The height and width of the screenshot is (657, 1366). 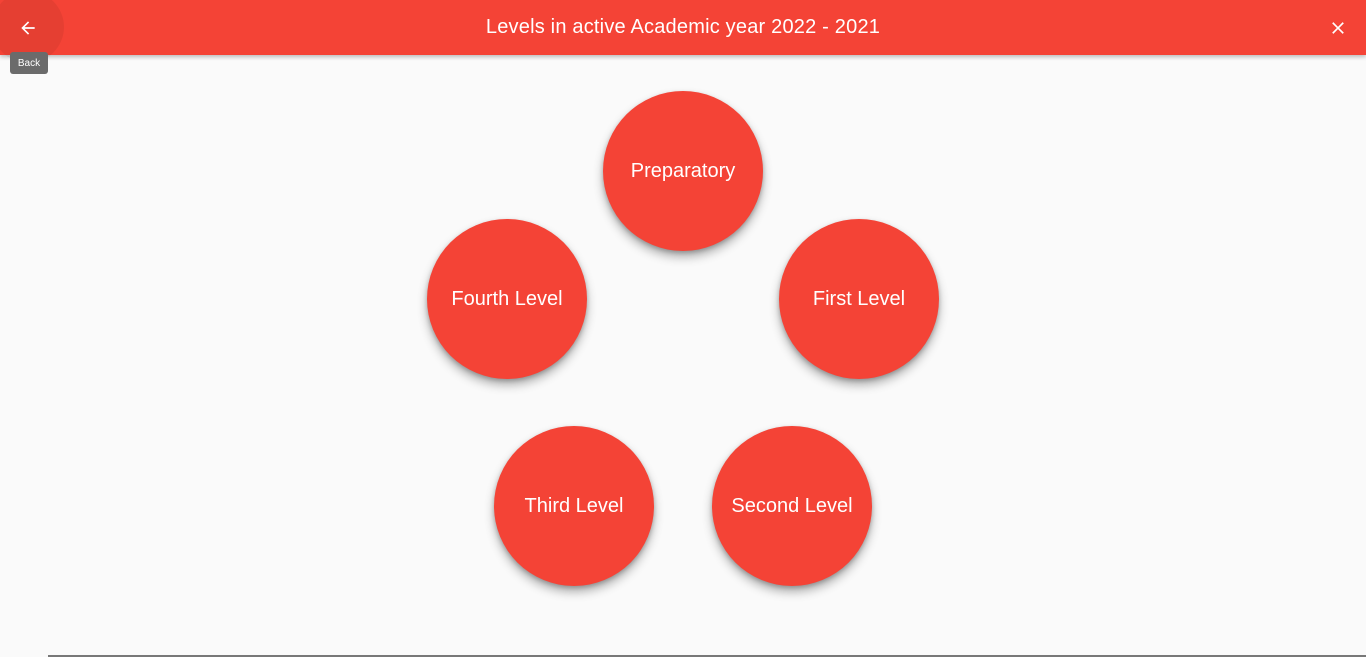 I want to click on close-icon, so click(x=1338, y=28).